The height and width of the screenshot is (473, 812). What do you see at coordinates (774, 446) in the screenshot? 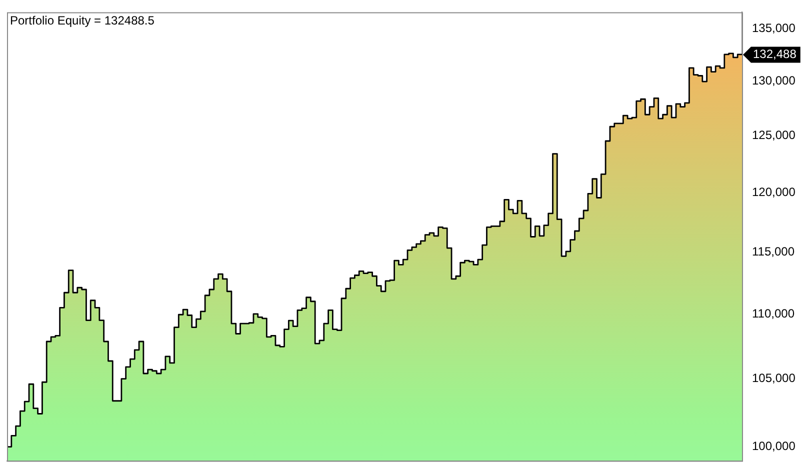
I see `y-tick-label: 100,000` at bounding box center [774, 446].